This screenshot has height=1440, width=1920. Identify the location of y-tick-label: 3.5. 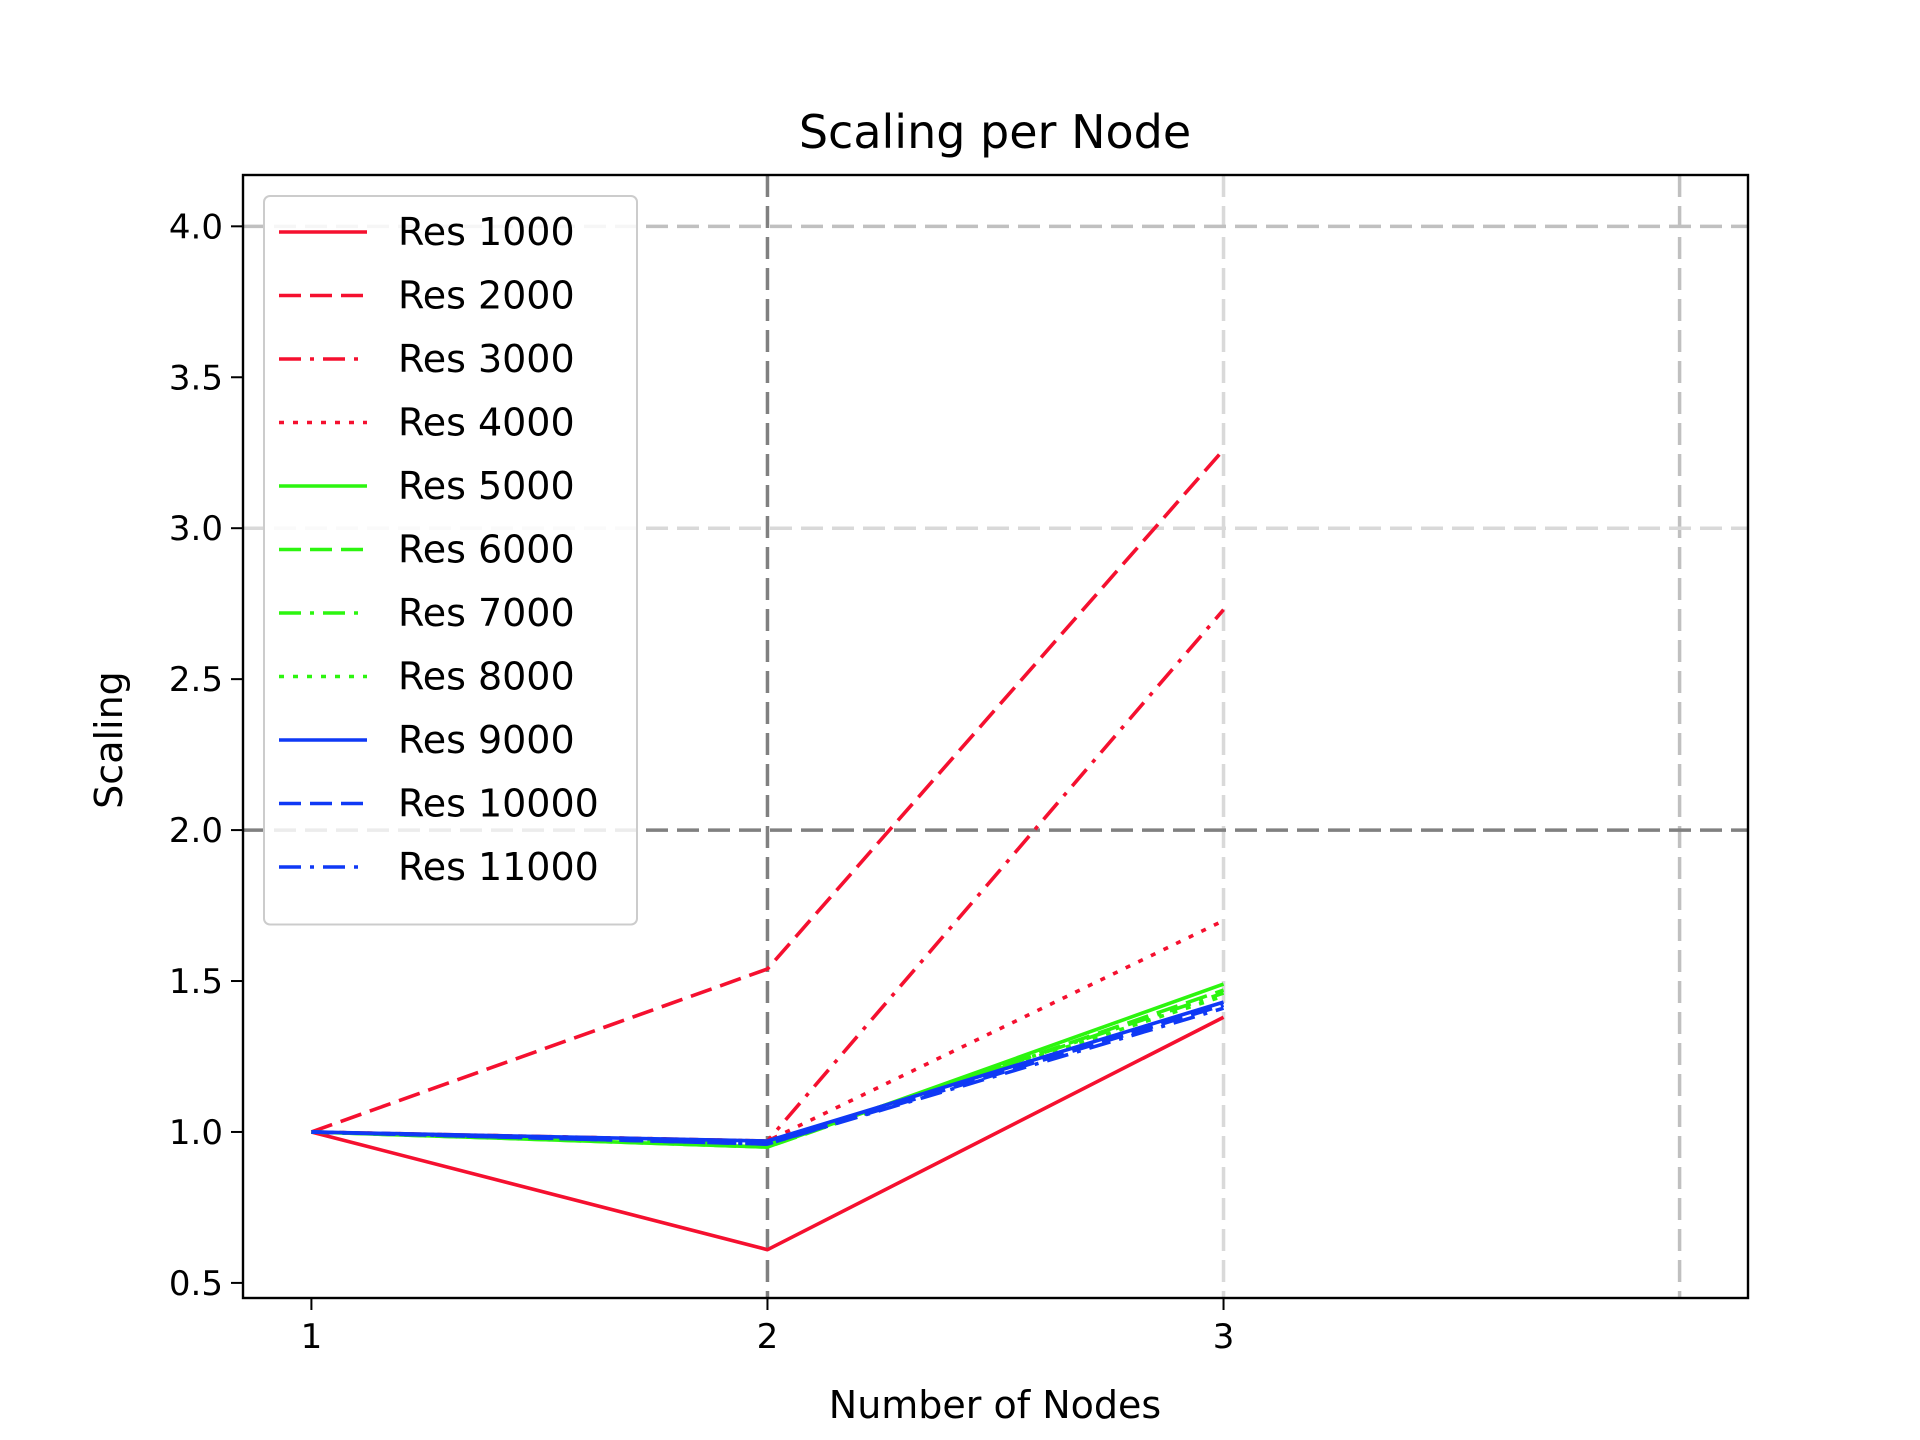
(196, 378).